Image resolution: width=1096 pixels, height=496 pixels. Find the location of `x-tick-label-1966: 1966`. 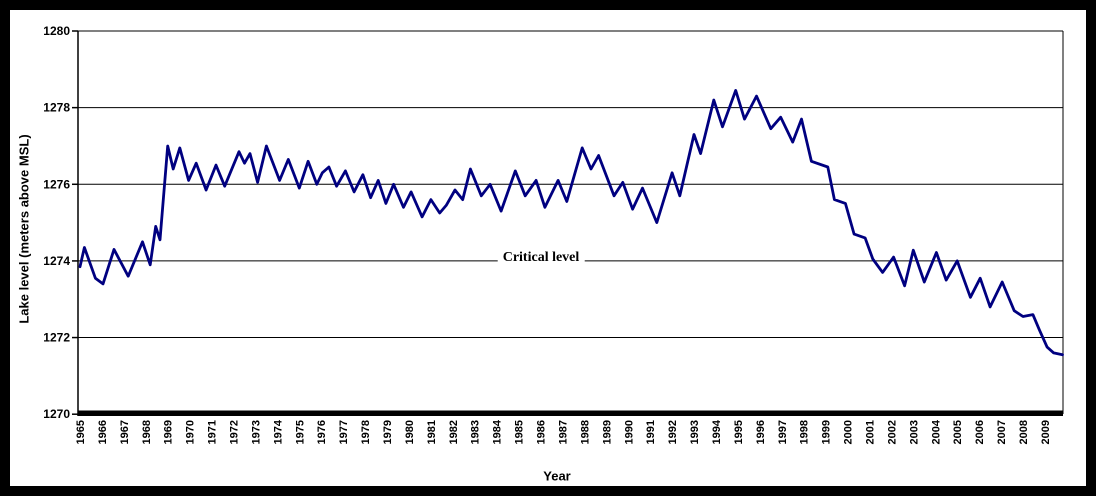

x-tick-label-1966: 1966 is located at coordinates (103, 432).